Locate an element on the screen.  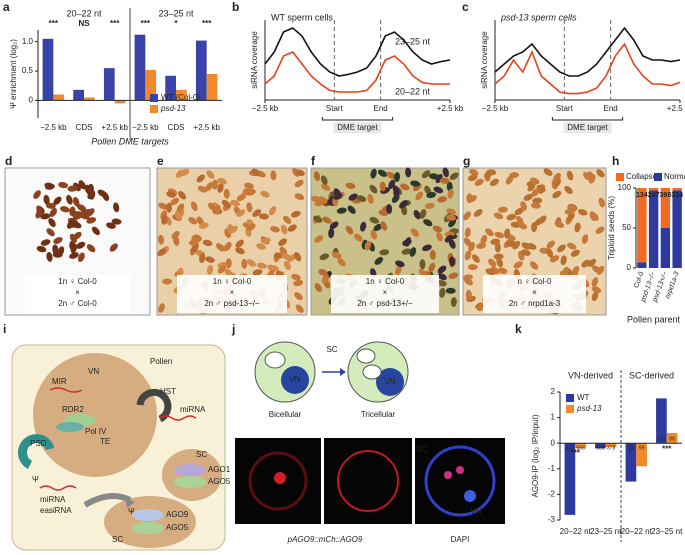
y-axis-label: Ψ enrichment (log₂) is located at coordinates (13, 74).